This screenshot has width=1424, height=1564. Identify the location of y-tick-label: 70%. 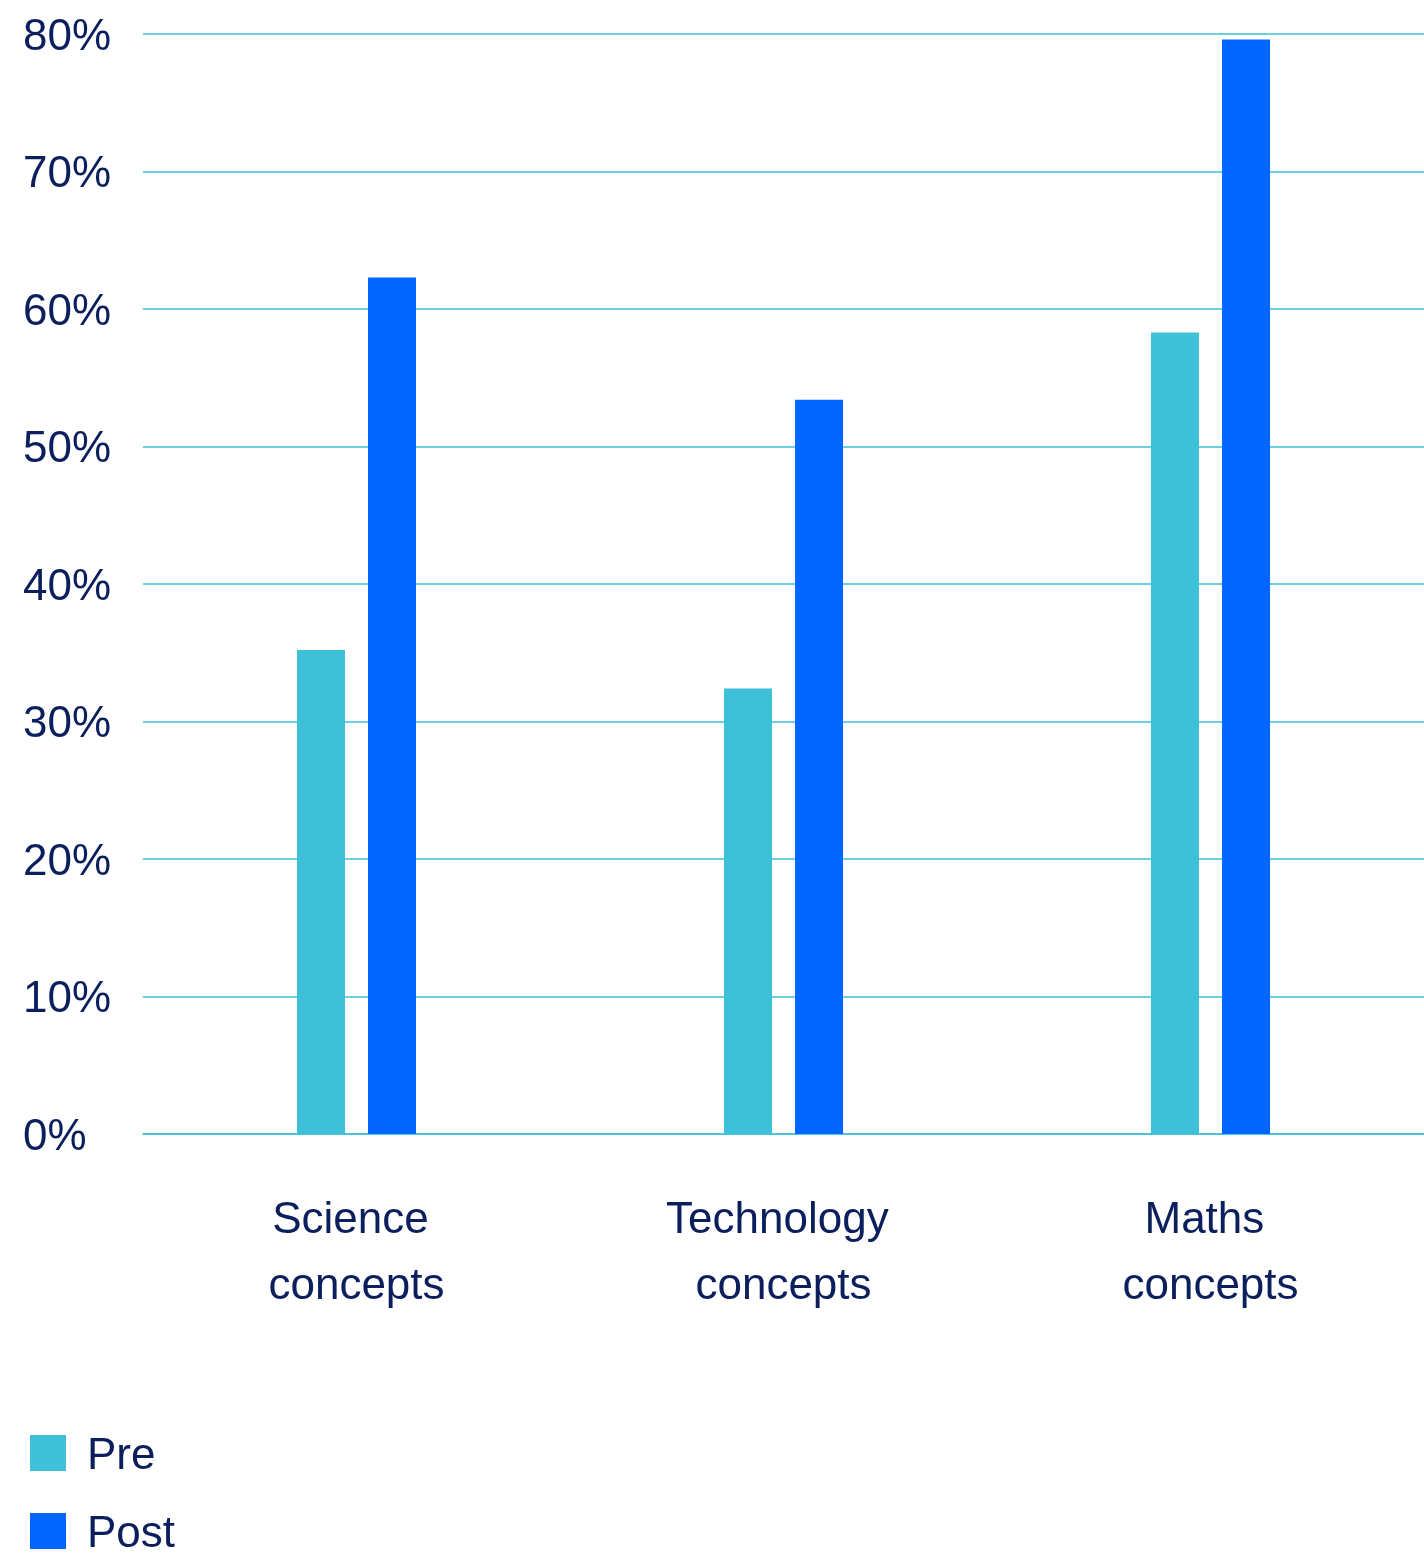
(67, 171).